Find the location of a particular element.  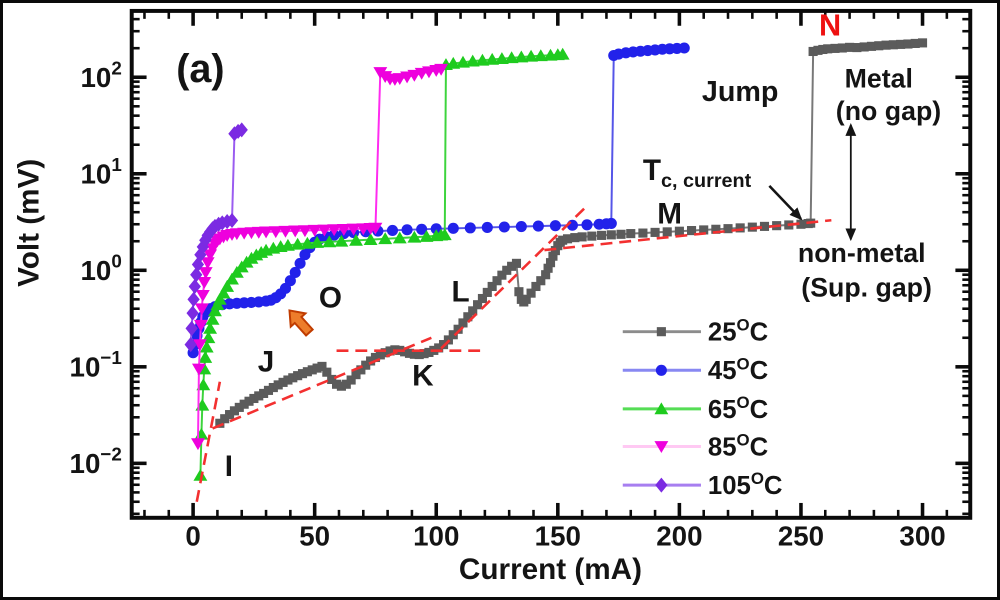

legend-item-105C: 105OC is located at coordinates (702, 484).